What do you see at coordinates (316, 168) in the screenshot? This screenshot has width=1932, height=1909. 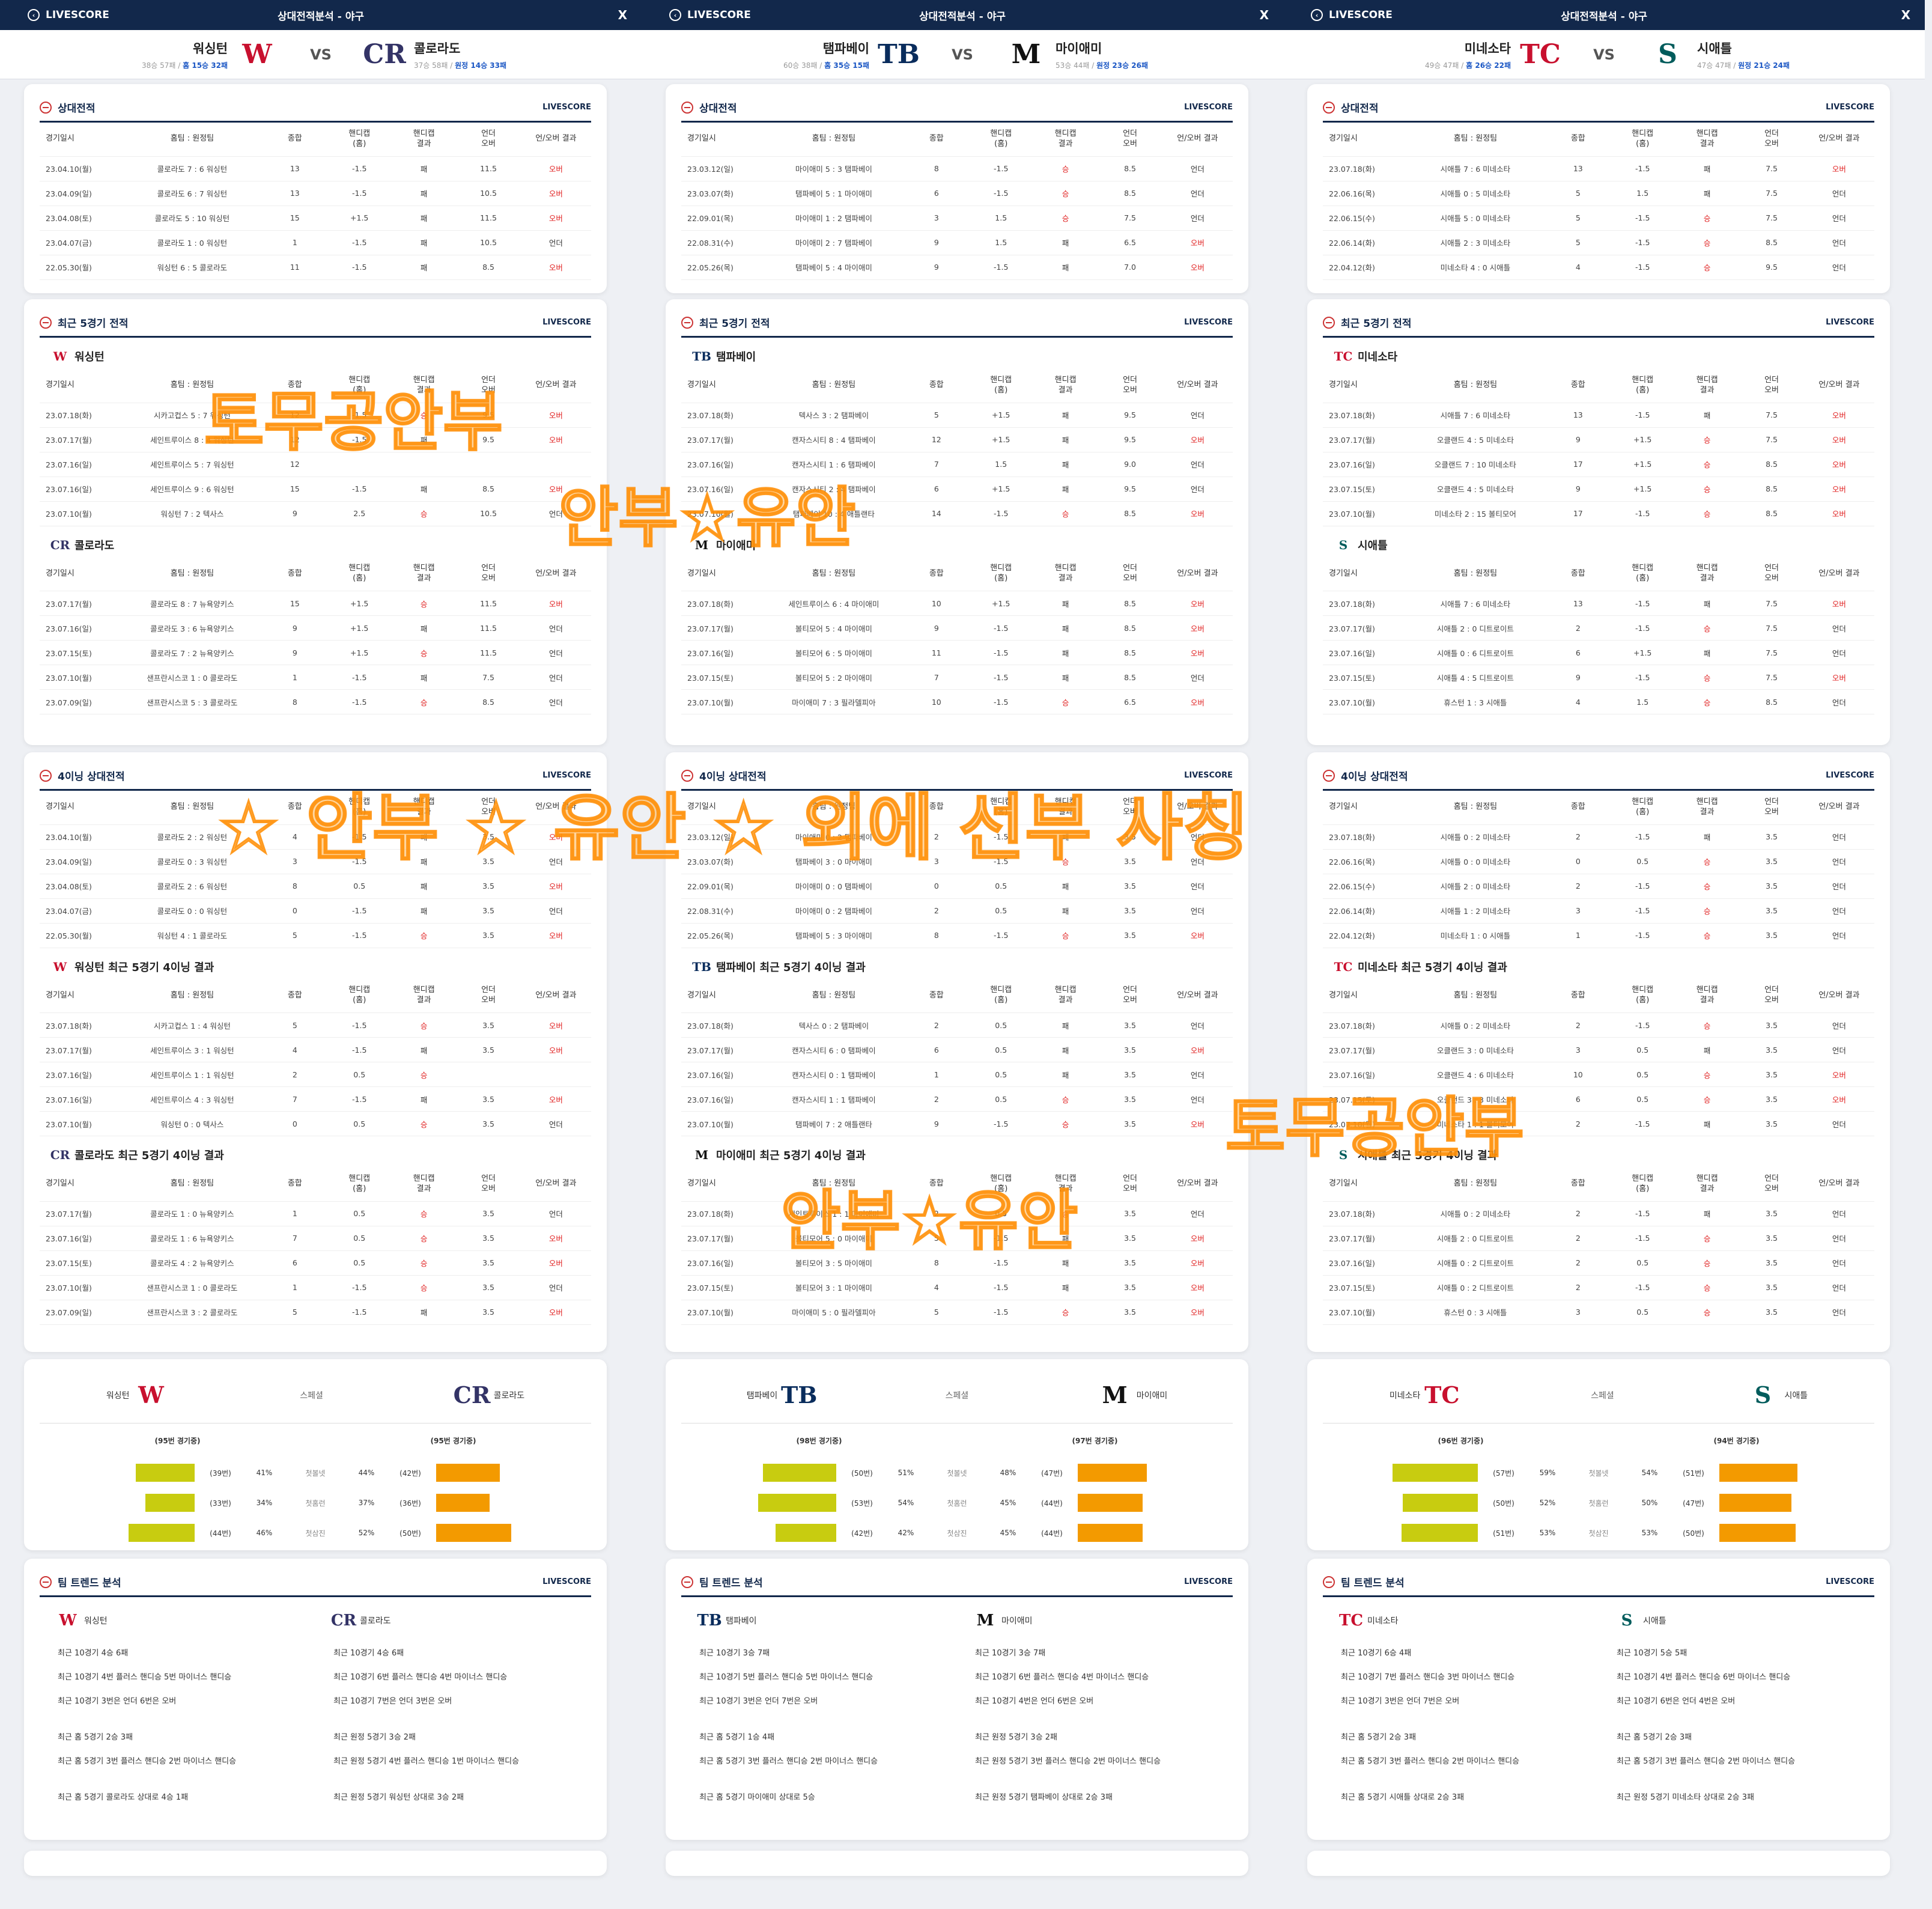 I see `table-row: 23.04.10(월) 콜로라도 7 : 6 워싱턴 13 -1.5 패 11.5 오버` at bounding box center [316, 168].